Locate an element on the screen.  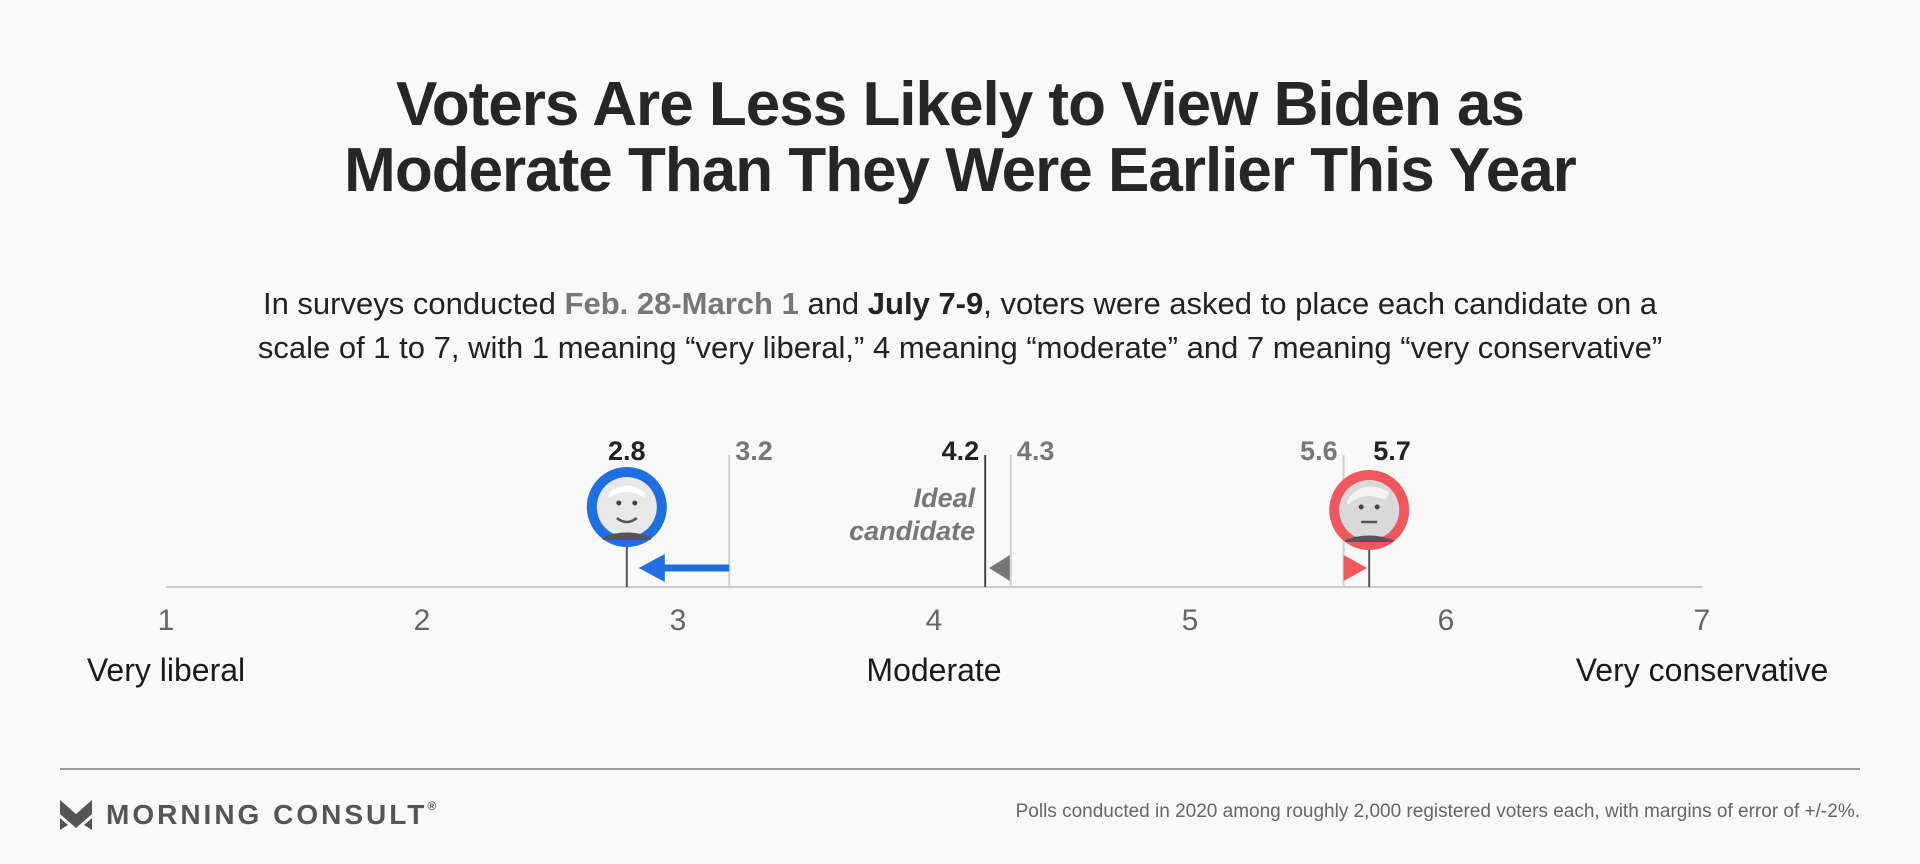
trump-avatar-hair is located at coordinates (1368, 495).